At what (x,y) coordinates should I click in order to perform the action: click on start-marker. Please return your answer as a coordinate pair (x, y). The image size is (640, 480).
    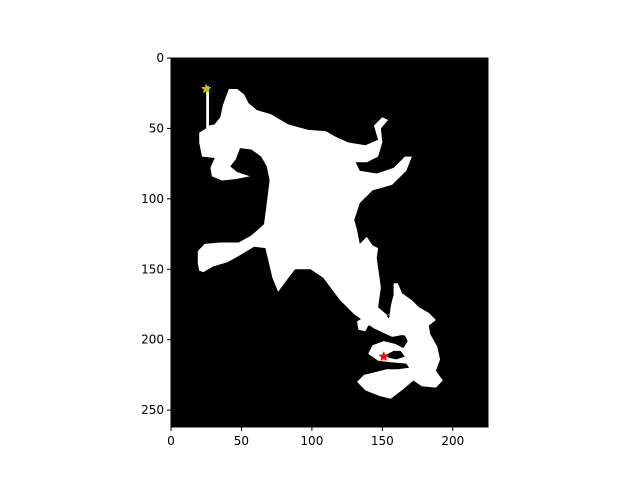
    Looking at the image, I should click on (206, 88).